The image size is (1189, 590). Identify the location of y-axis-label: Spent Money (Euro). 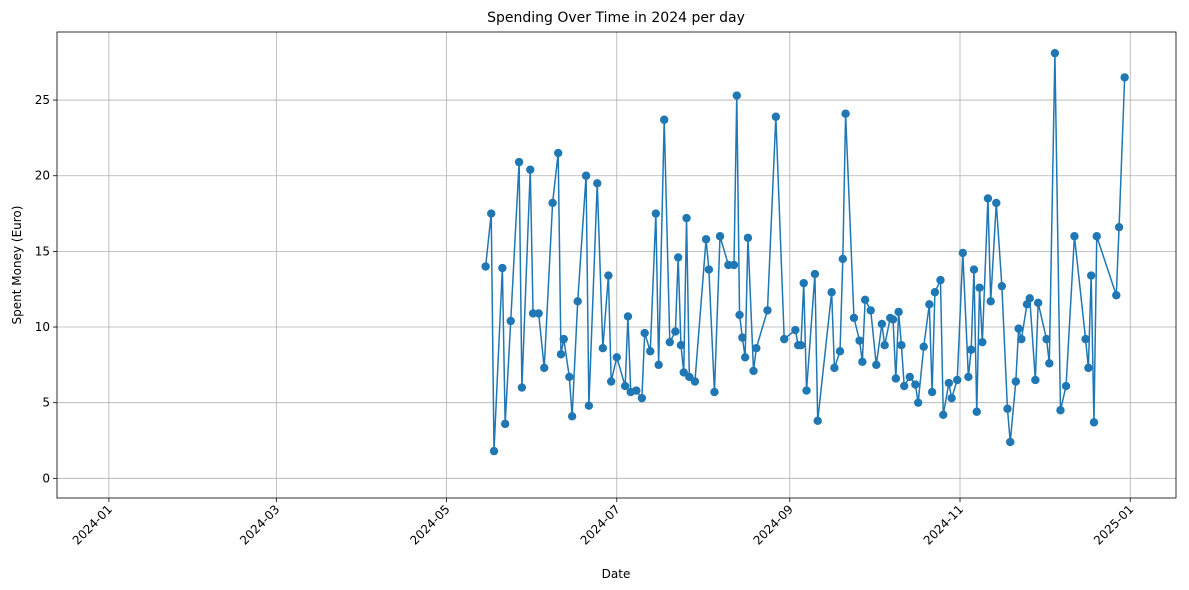
(17, 265).